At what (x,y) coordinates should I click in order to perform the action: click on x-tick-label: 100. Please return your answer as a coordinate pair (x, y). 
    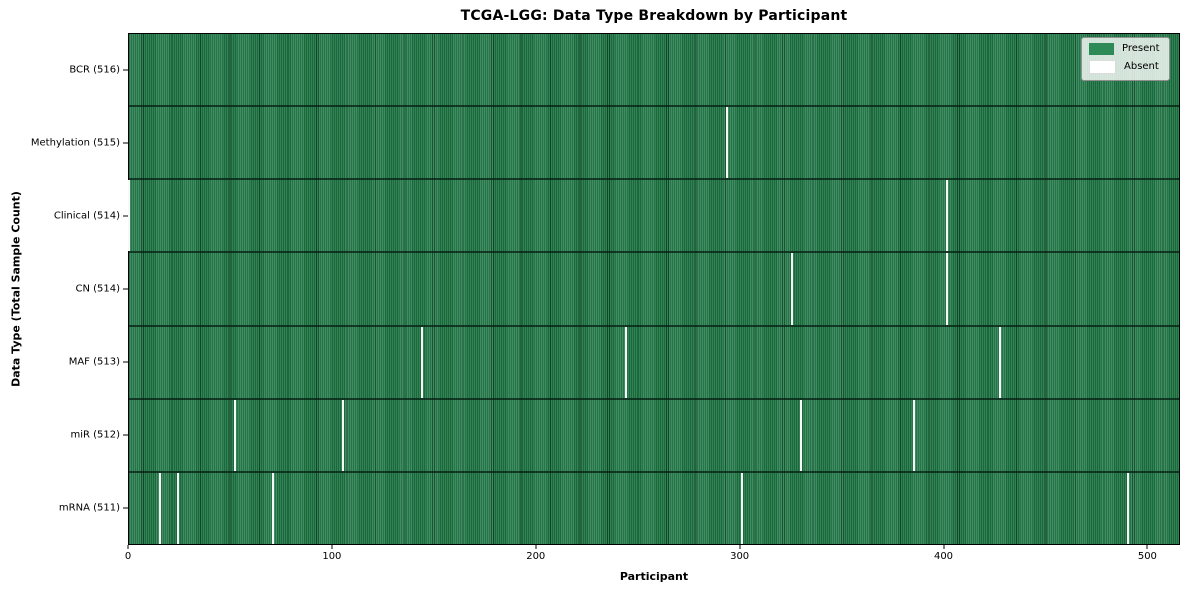
    Looking at the image, I should click on (332, 556).